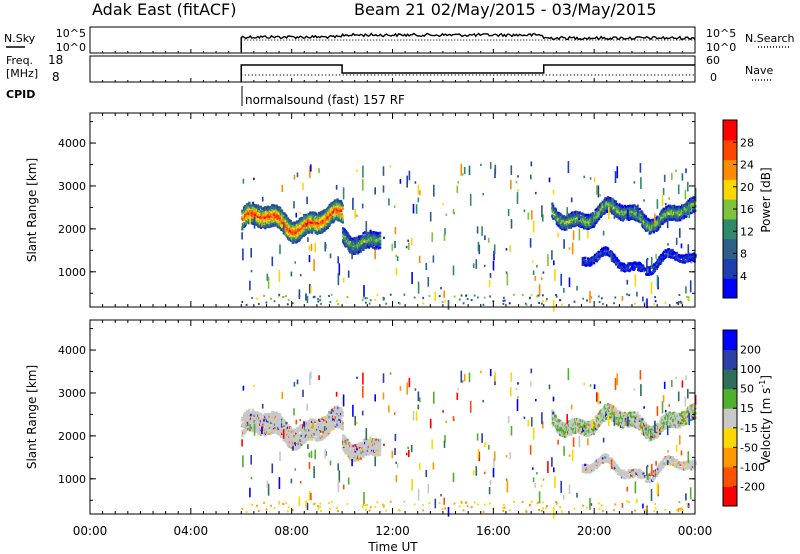 This screenshot has width=800, height=554. What do you see at coordinates (759, 70) in the screenshot?
I see `nave-label: Nave` at bounding box center [759, 70].